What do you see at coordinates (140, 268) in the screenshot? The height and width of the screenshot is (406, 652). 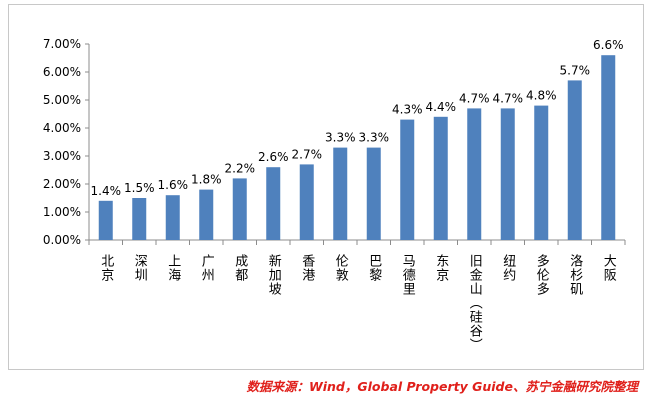 I see `x-category-label: 深圳` at bounding box center [140, 268].